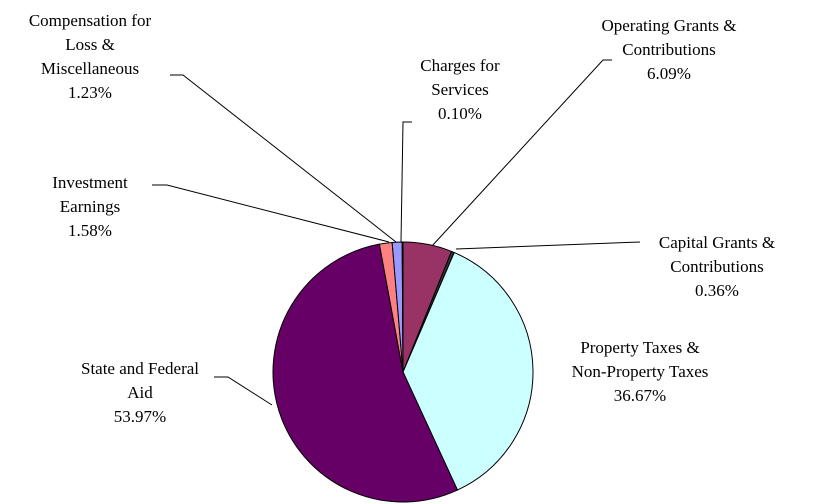  What do you see at coordinates (90, 20) in the screenshot?
I see `label-line: Compensation for` at bounding box center [90, 20].